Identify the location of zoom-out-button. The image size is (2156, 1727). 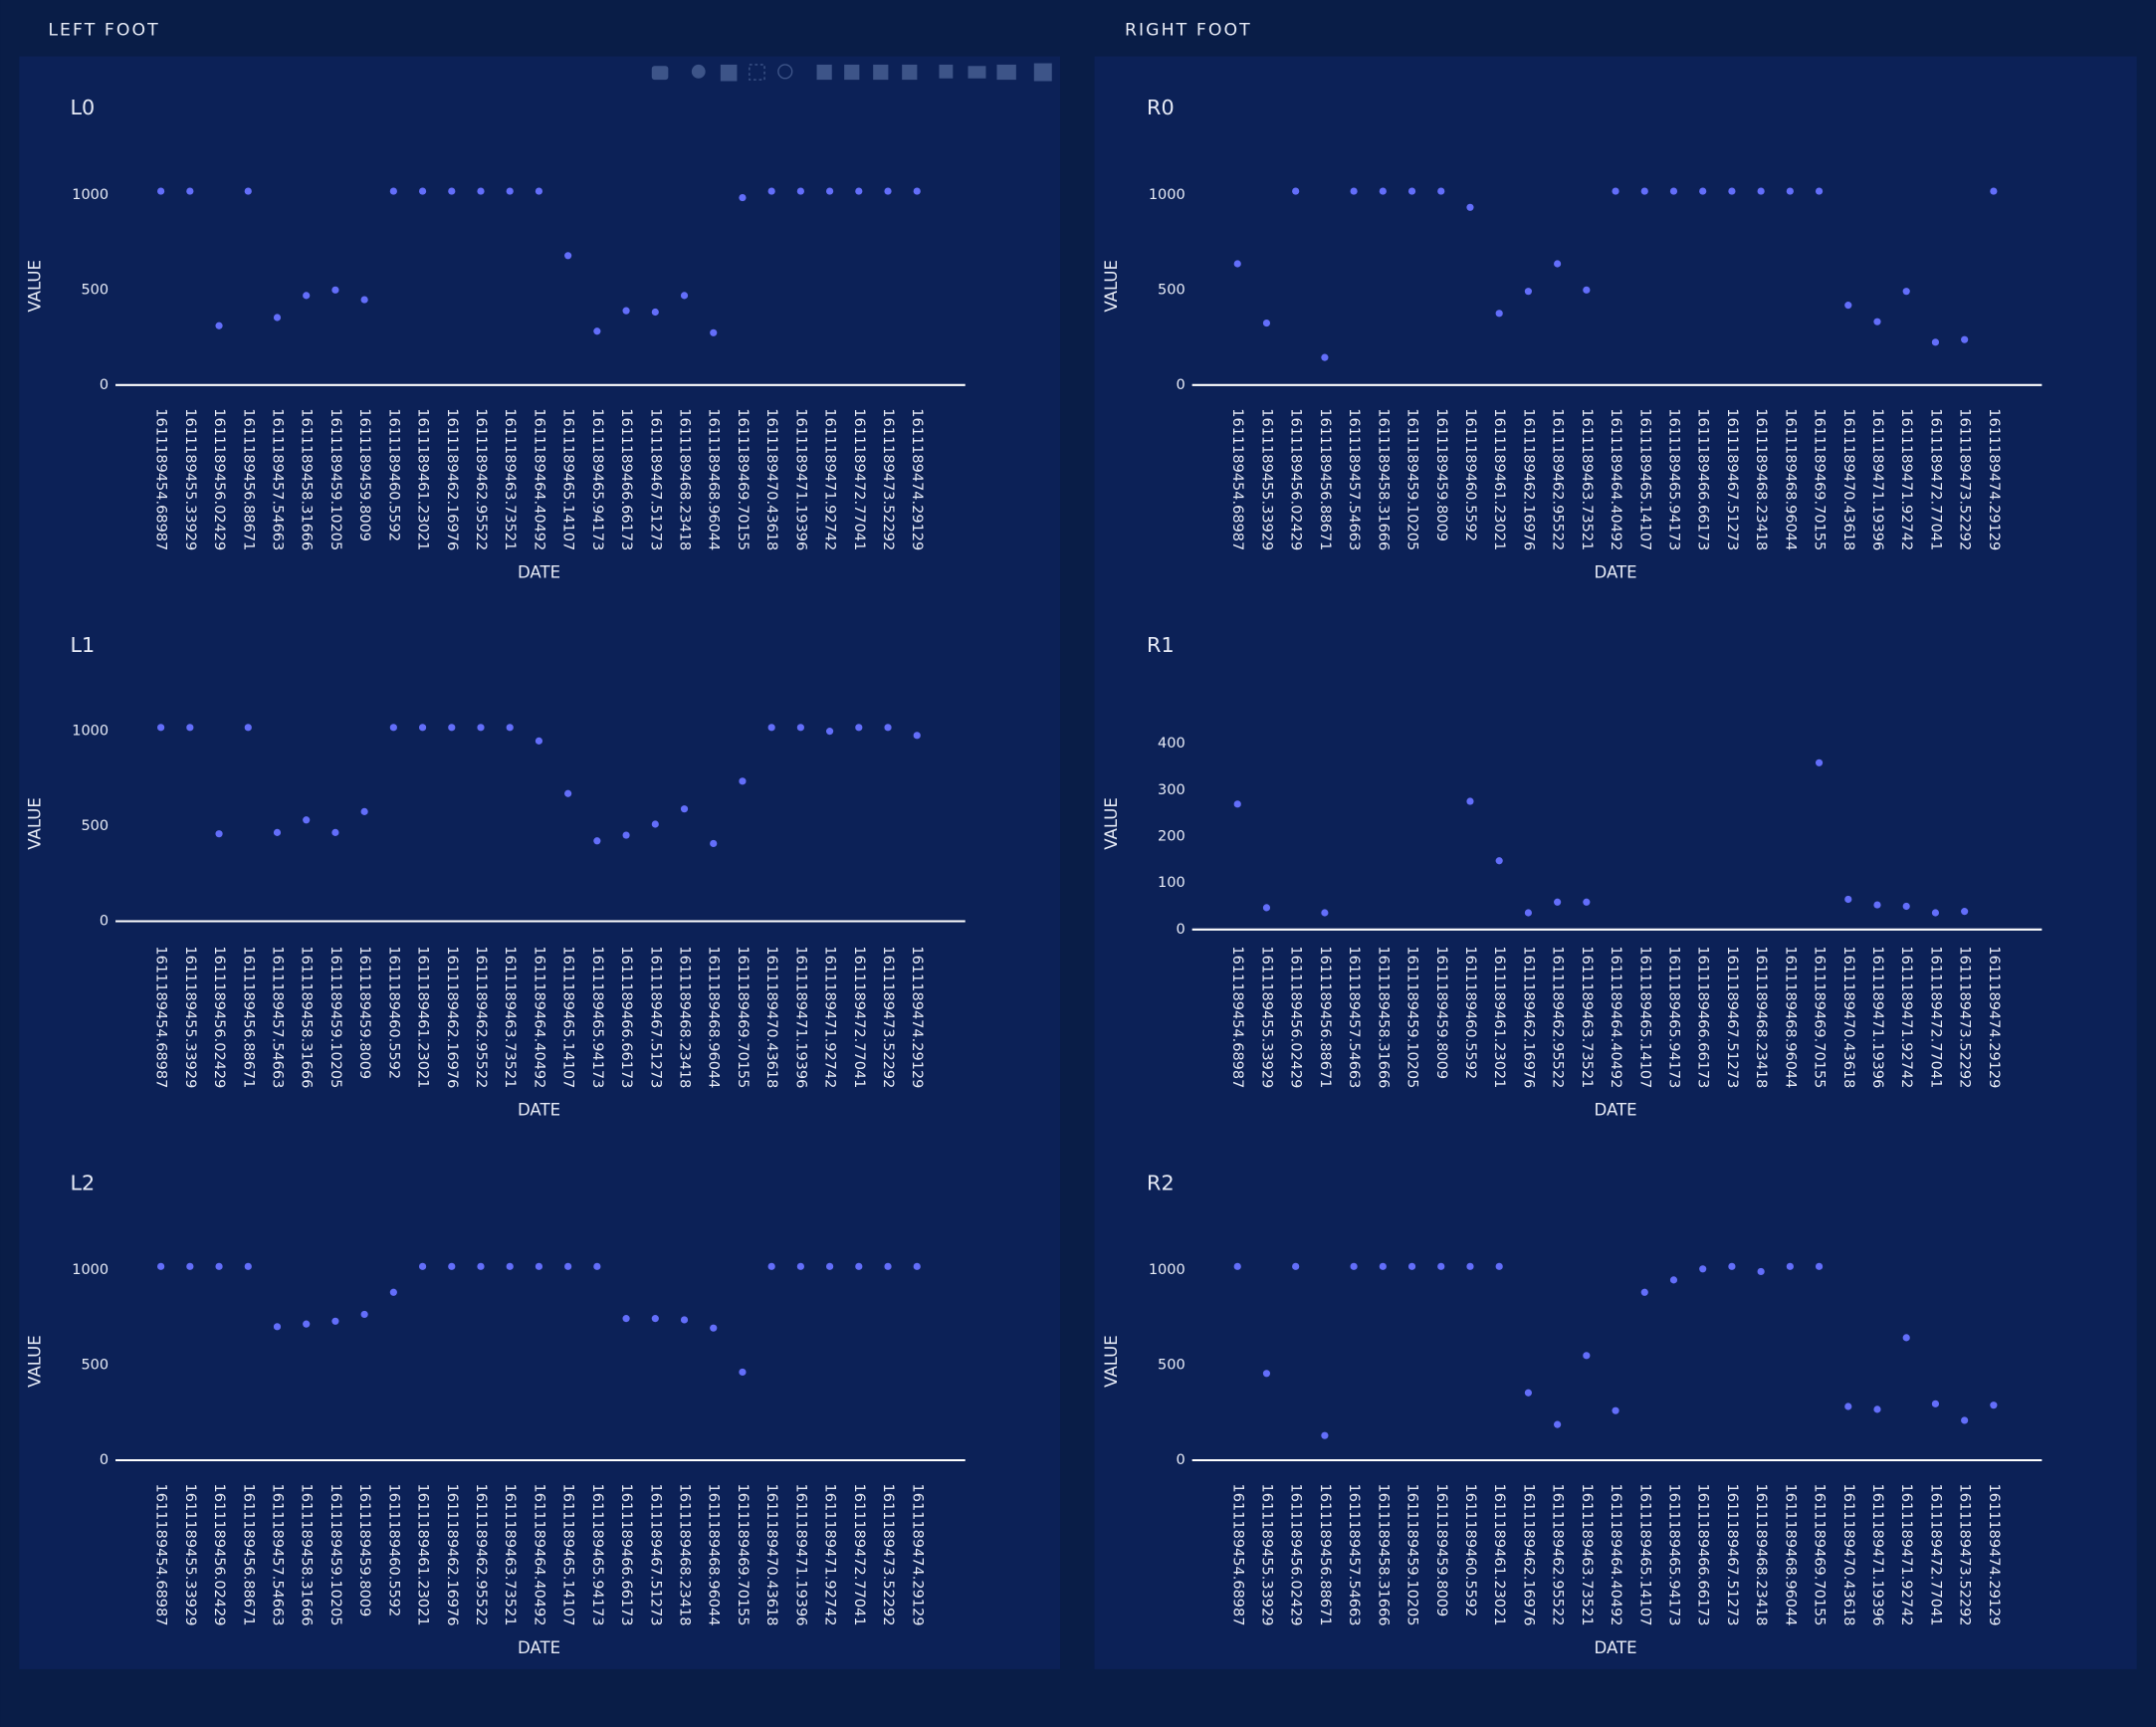
(852, 72).